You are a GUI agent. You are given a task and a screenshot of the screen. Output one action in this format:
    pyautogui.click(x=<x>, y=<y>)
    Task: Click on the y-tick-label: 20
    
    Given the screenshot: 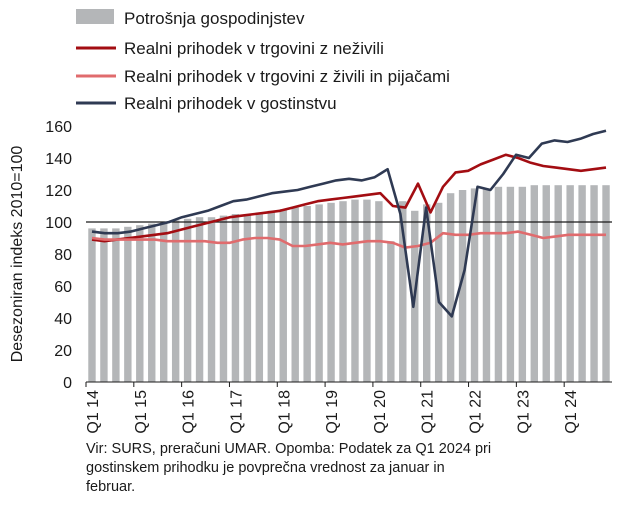 What is the action you would take?
    pyautogui.click(x=63, y=351)
    